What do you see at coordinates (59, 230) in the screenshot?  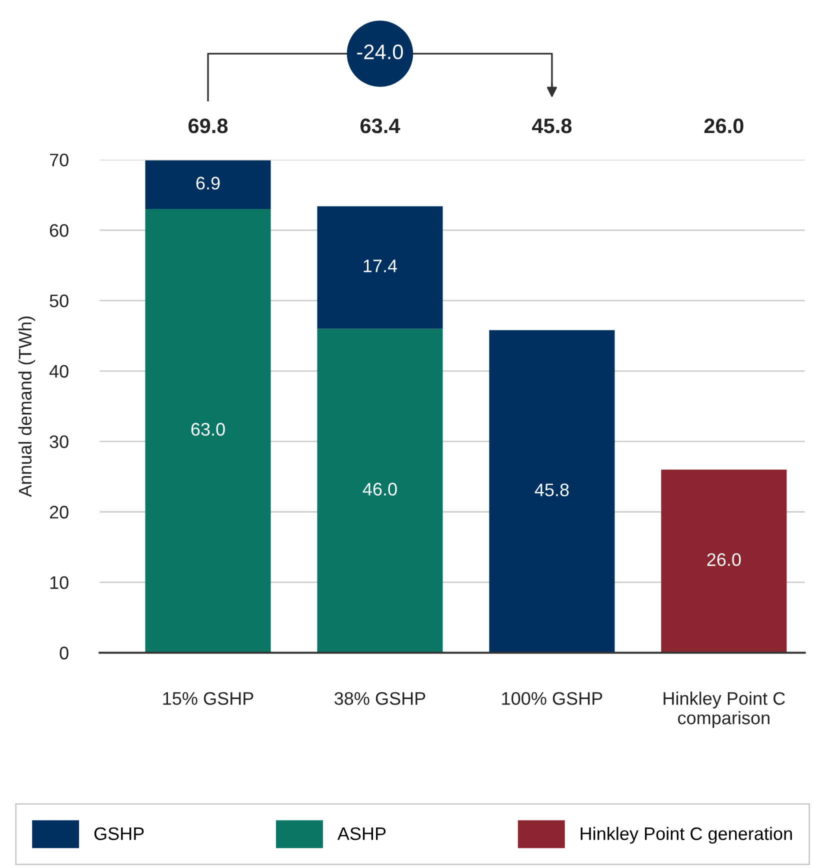 I see `y-tick-label: 60` at bounding box center [59, 230].